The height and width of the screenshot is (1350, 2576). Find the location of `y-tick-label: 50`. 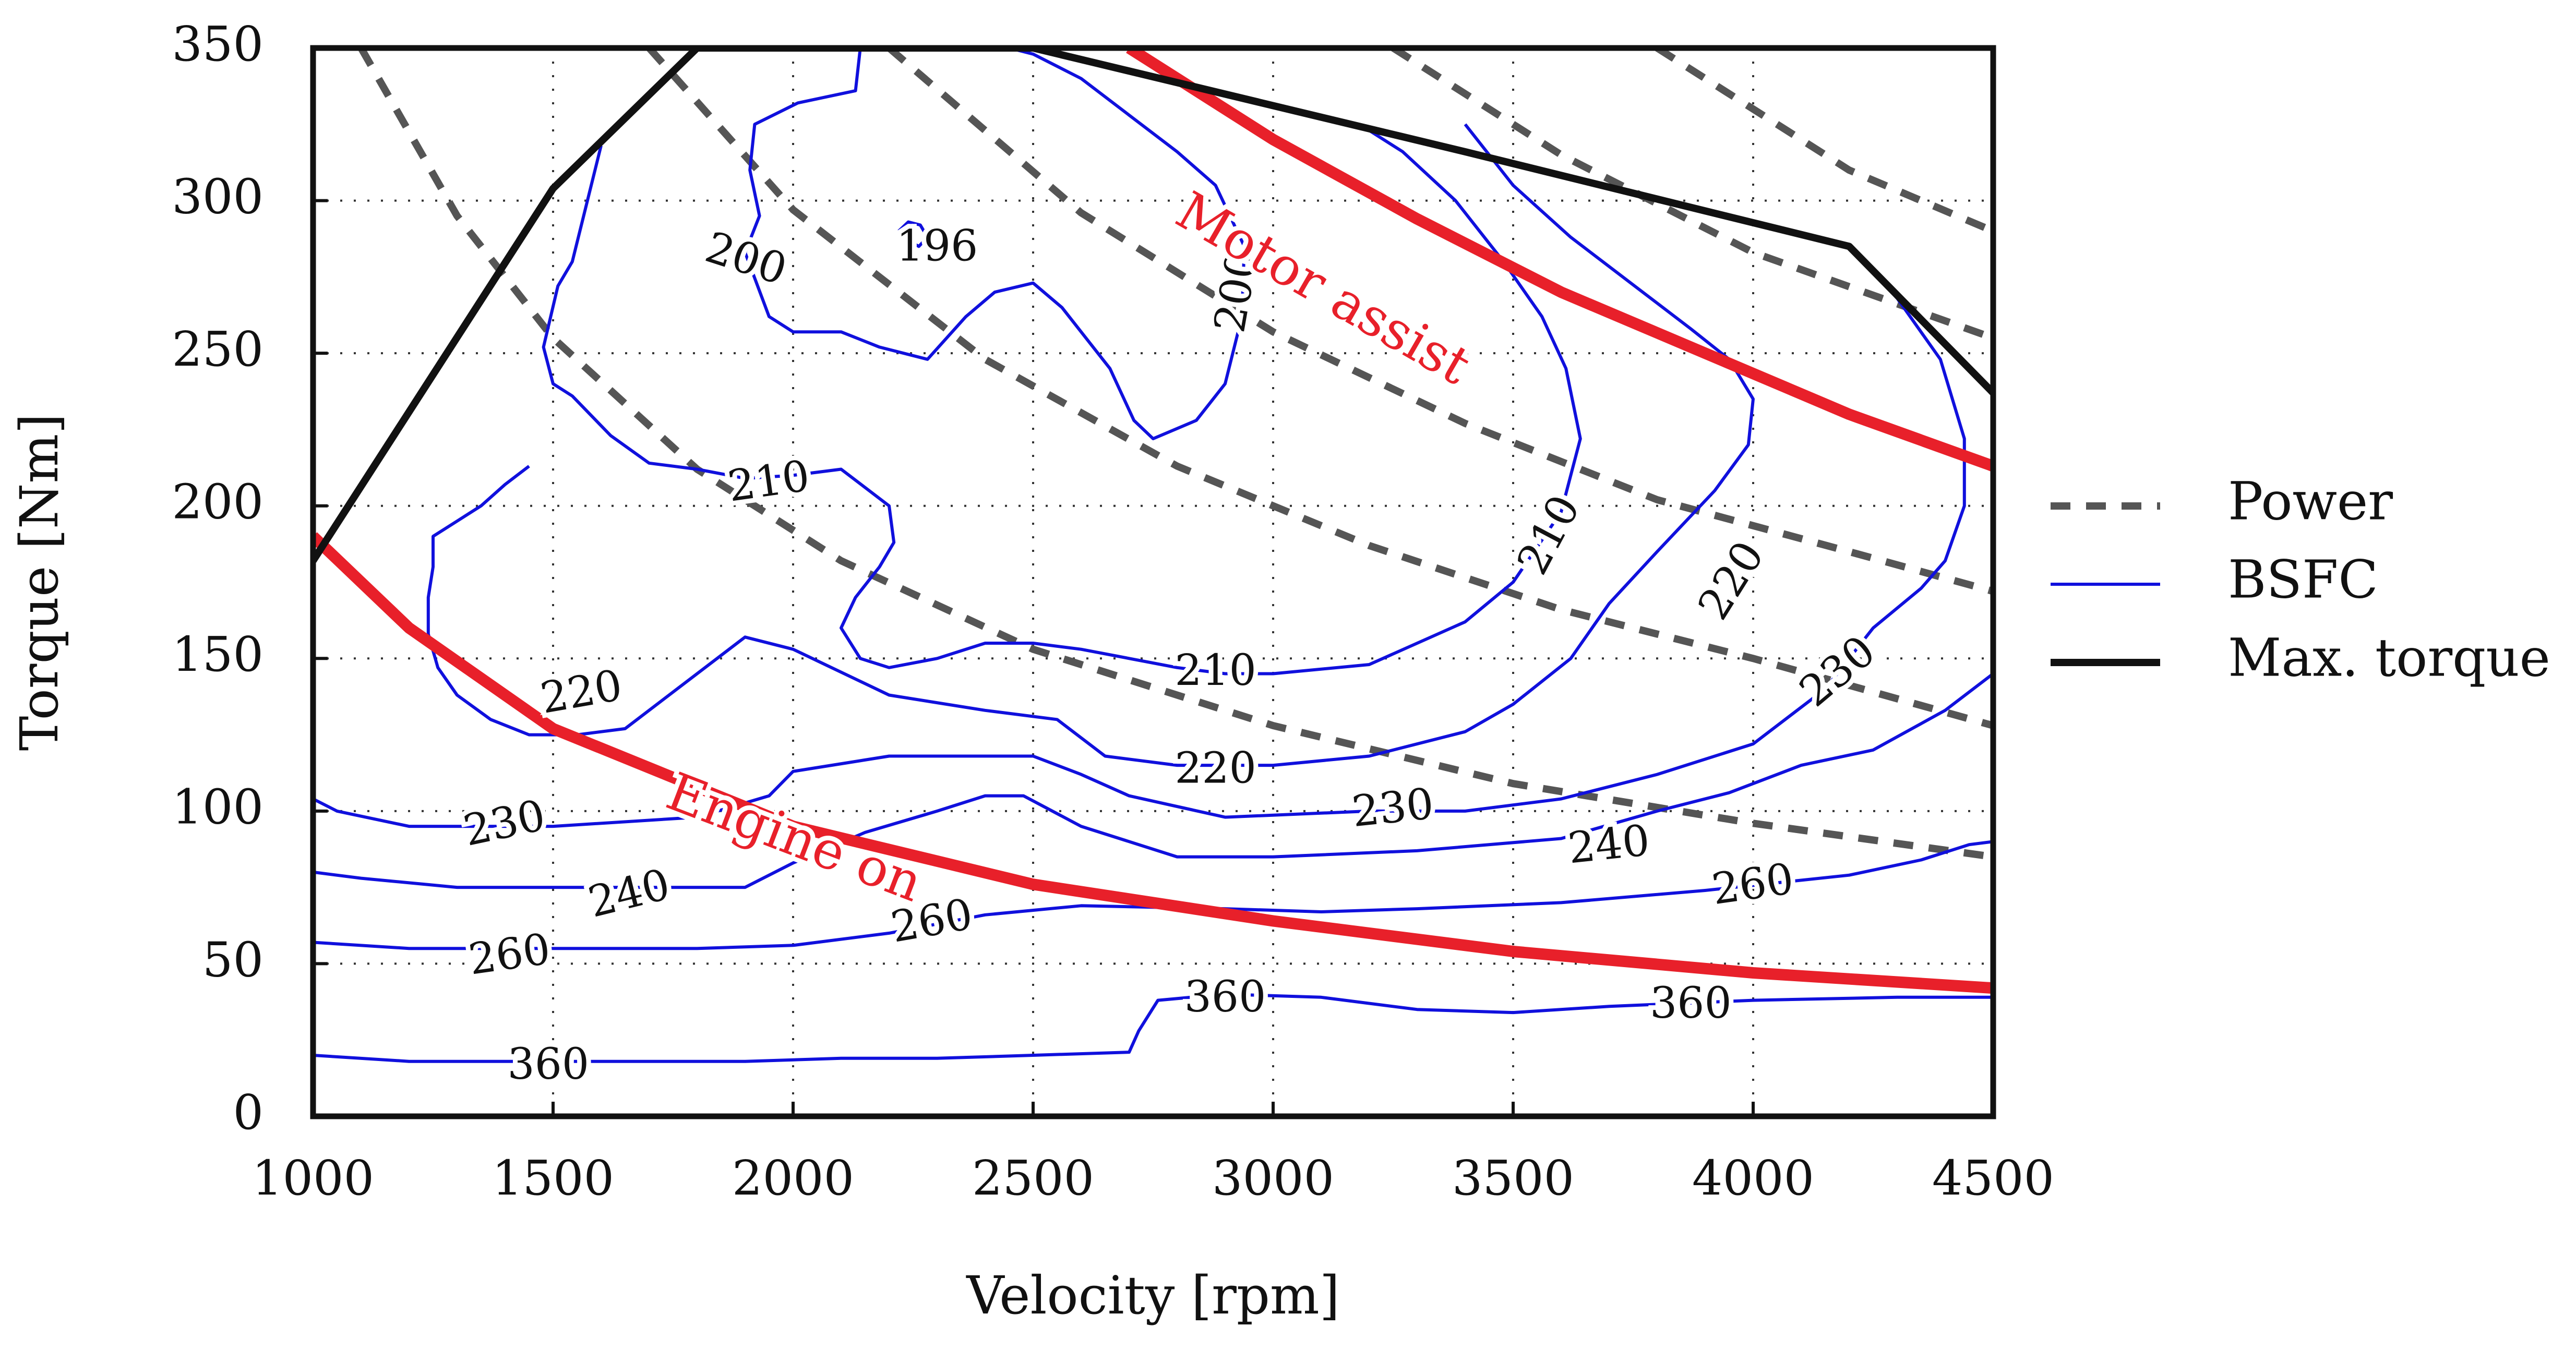

y-tick-label: 50 is located at coordinates (232, 959).